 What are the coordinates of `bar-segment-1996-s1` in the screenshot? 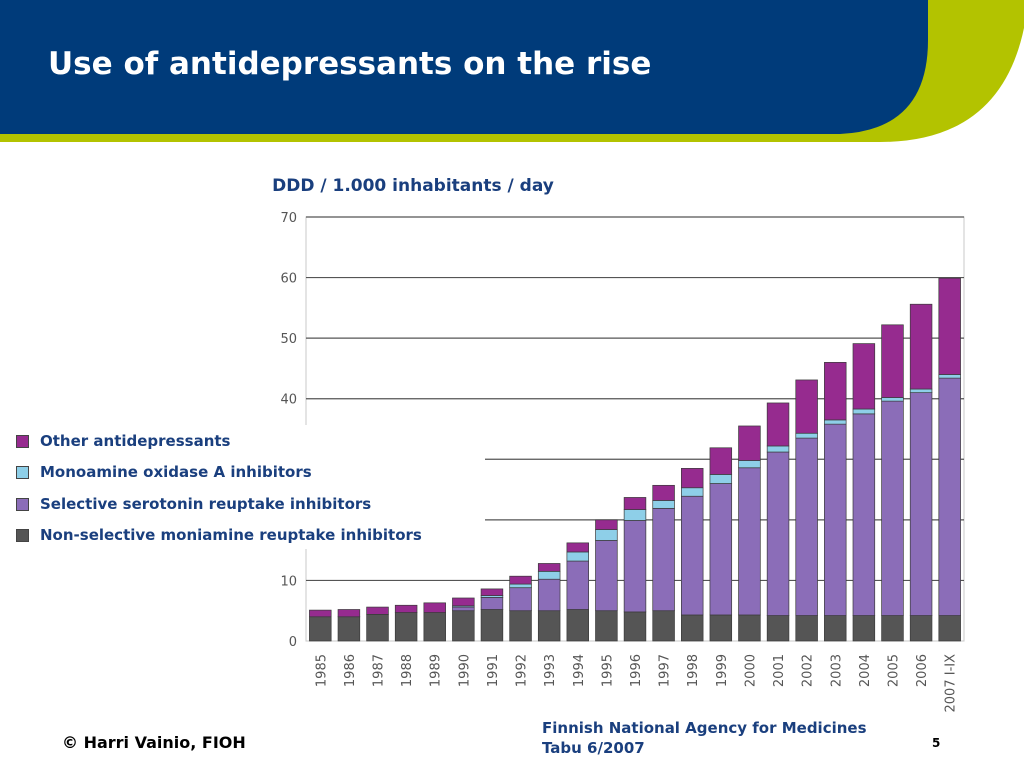 It's located at (635, 566).